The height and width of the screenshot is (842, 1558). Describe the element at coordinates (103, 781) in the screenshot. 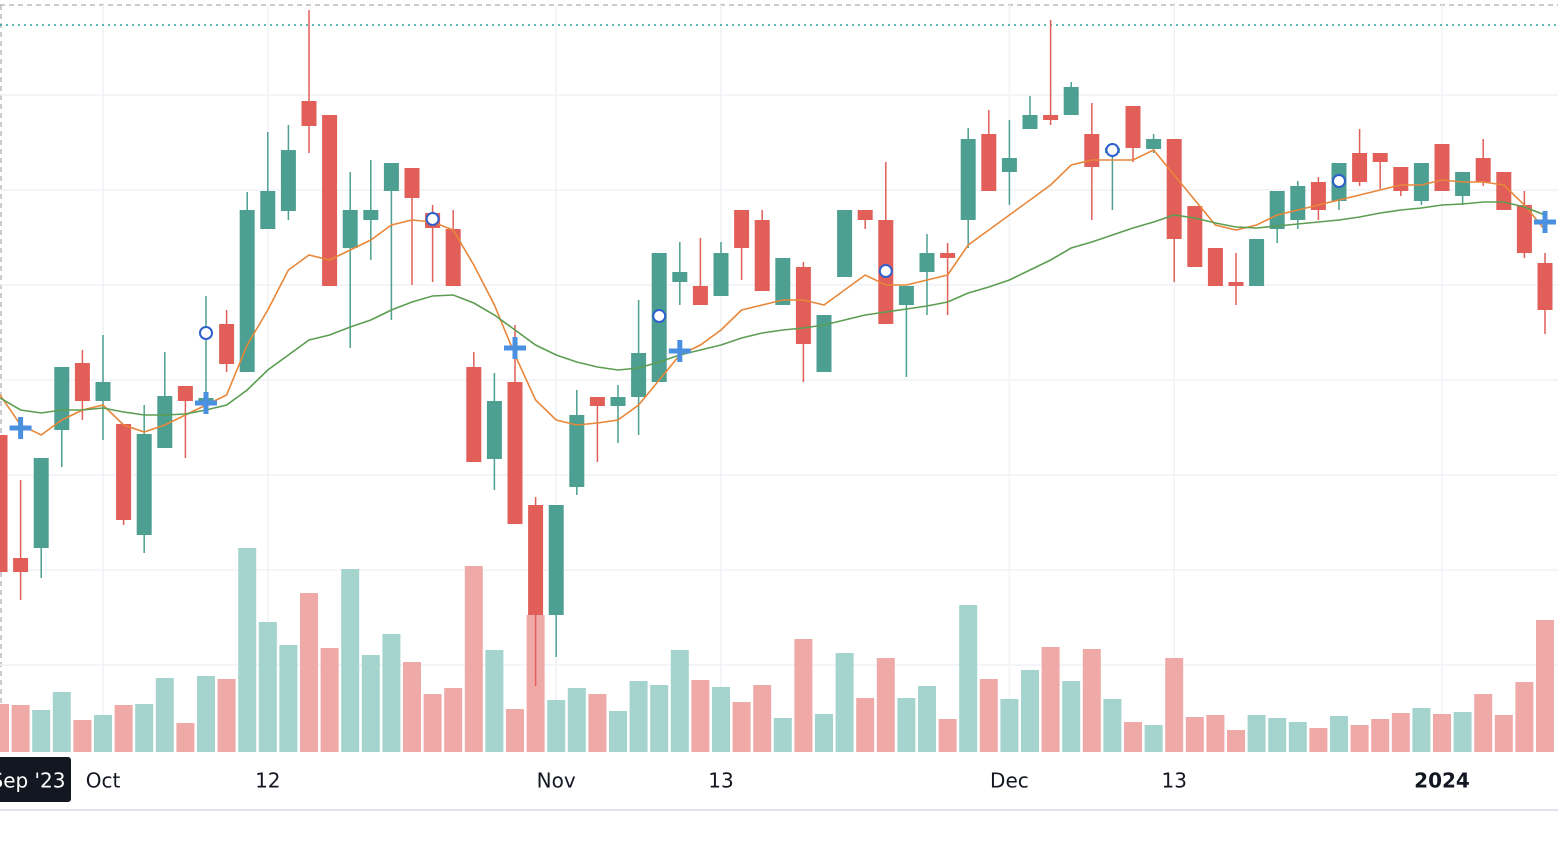

I see `x-tick-label: Oct` at that location.